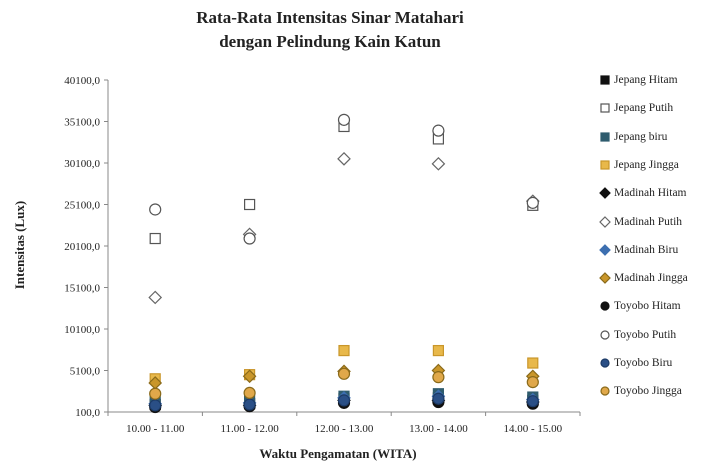  Describe the element at coordinates (643, 363) in the screenshot. I see `legend-label: Toyobo Biru` at that location.